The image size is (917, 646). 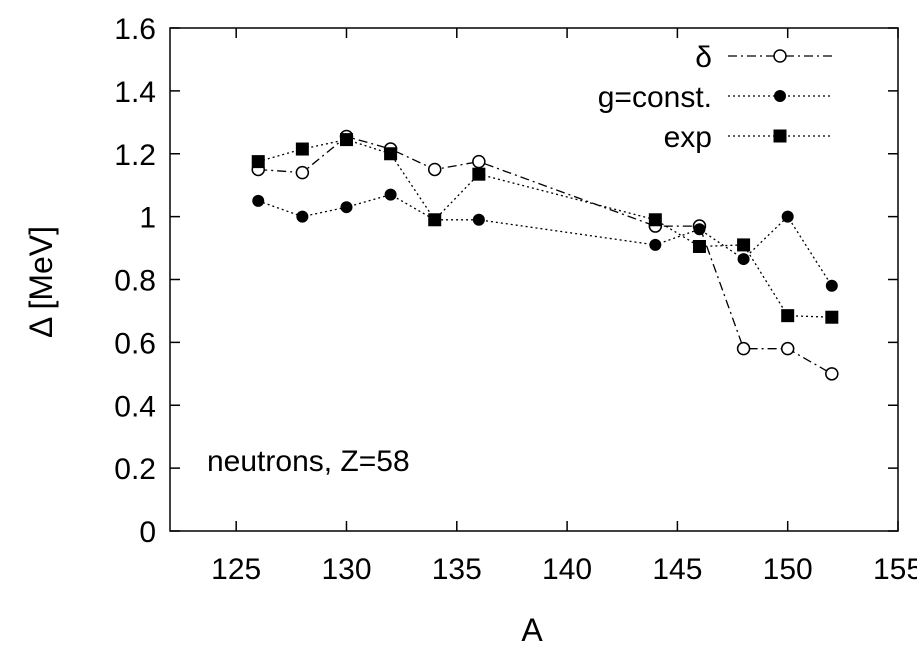 I want to click on legend-entry: exp, so click(x=748, y=137).